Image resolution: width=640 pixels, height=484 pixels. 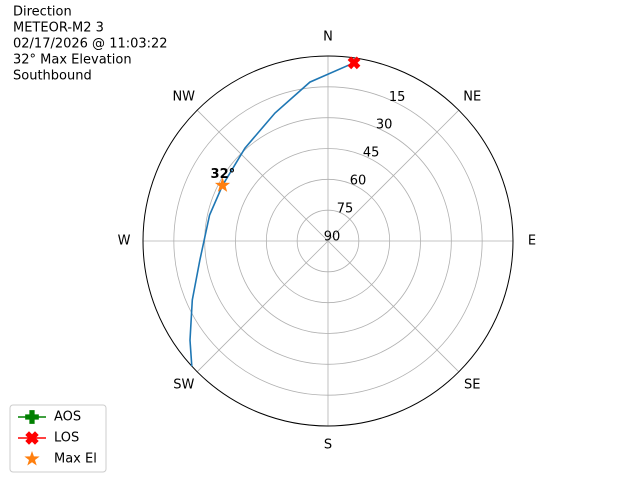 I want to click on radial-grid-line, so click(x=328, y=241).